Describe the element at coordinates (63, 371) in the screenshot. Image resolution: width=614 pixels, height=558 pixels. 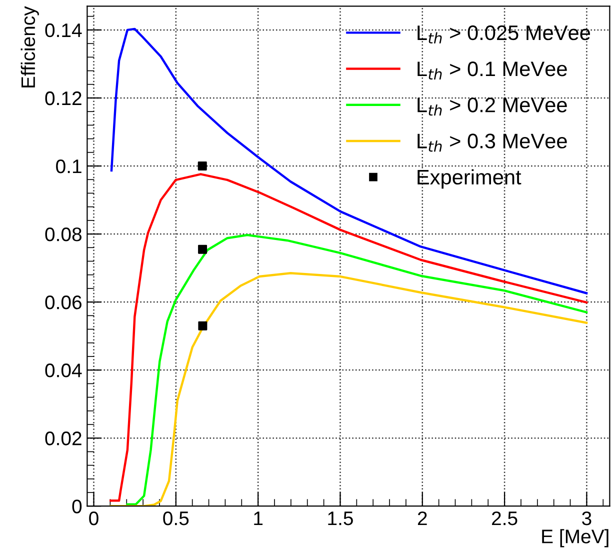
I see `y-tick-label: 0.04` at that location.